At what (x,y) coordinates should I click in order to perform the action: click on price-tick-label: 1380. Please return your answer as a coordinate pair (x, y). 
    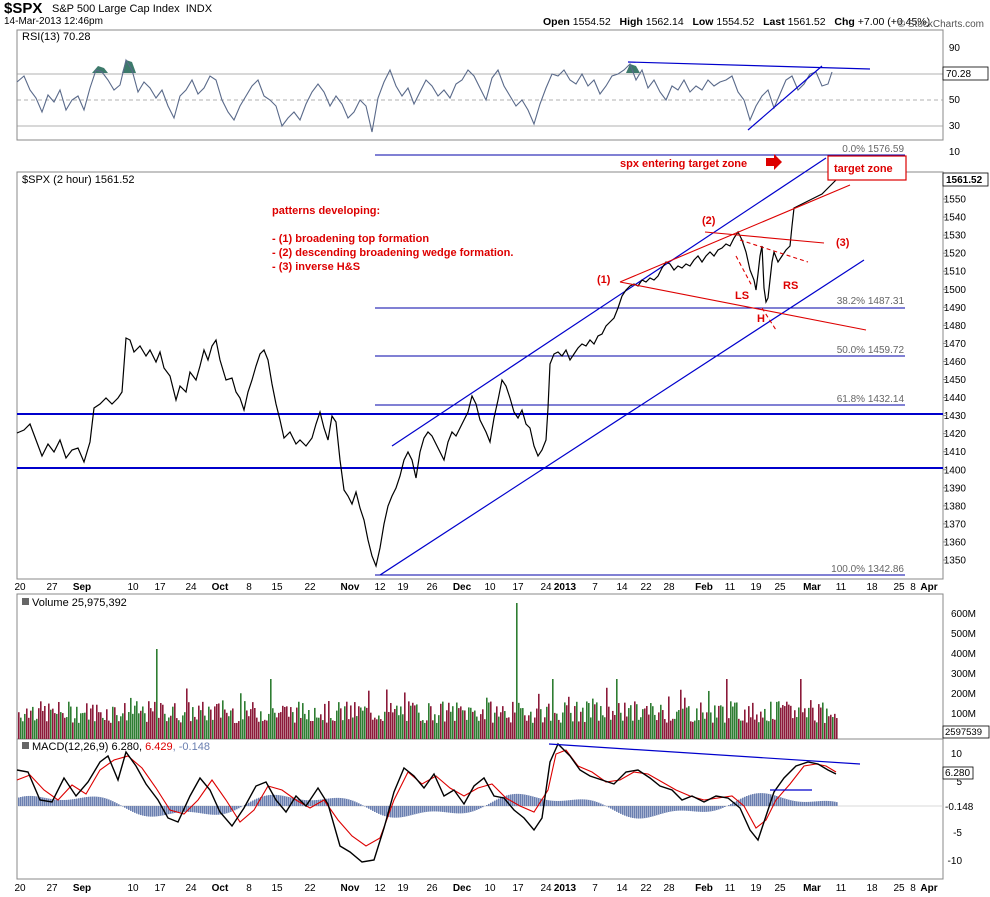
    Looking at the image, I should click on (955, 506).